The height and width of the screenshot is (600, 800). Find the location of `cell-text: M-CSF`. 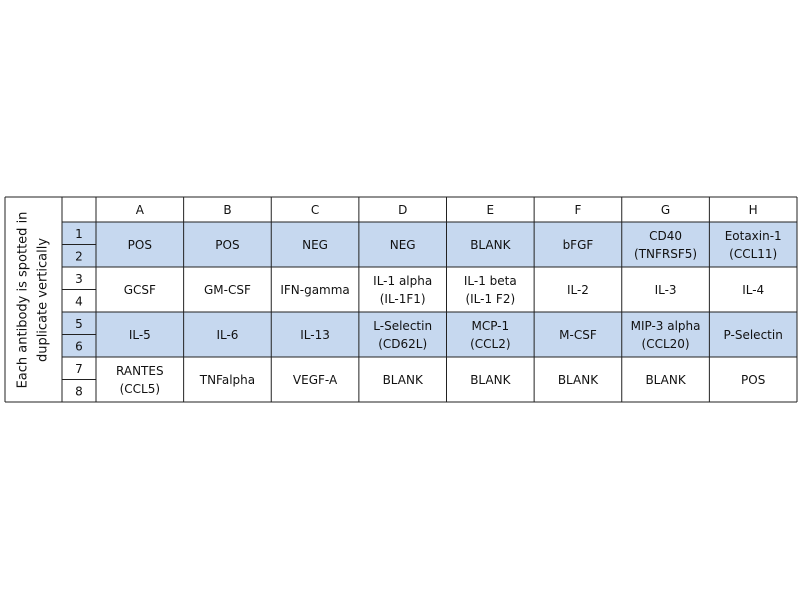

cell-text: M-CSF is located at coordinates (578, 335).